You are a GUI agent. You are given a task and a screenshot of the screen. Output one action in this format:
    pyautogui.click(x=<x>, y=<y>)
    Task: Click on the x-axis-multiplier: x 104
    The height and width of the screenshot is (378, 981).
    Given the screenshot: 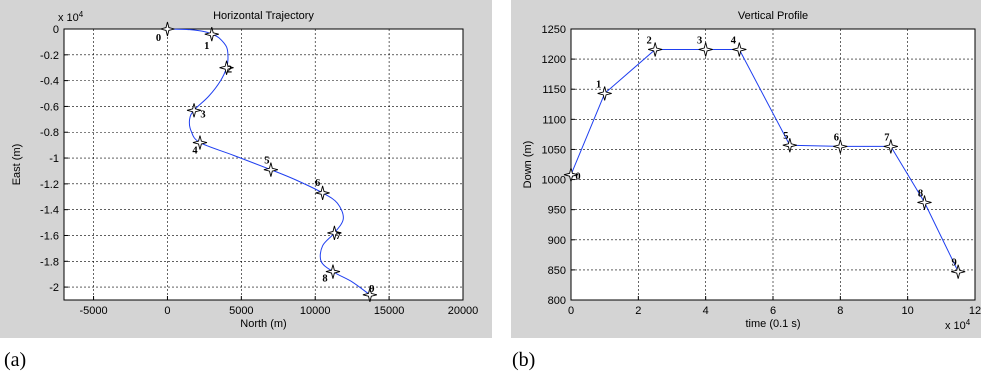 What is the action you would take?
    pyautogui.click(x=958, y=325)
    